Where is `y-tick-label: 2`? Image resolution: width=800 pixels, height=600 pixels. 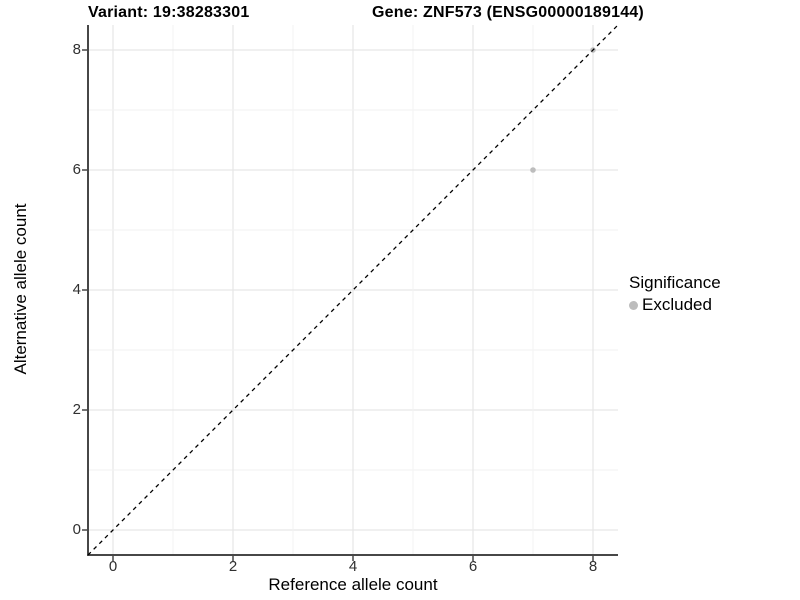 y-tick-label: 2 is located at coordinates (76, 409).